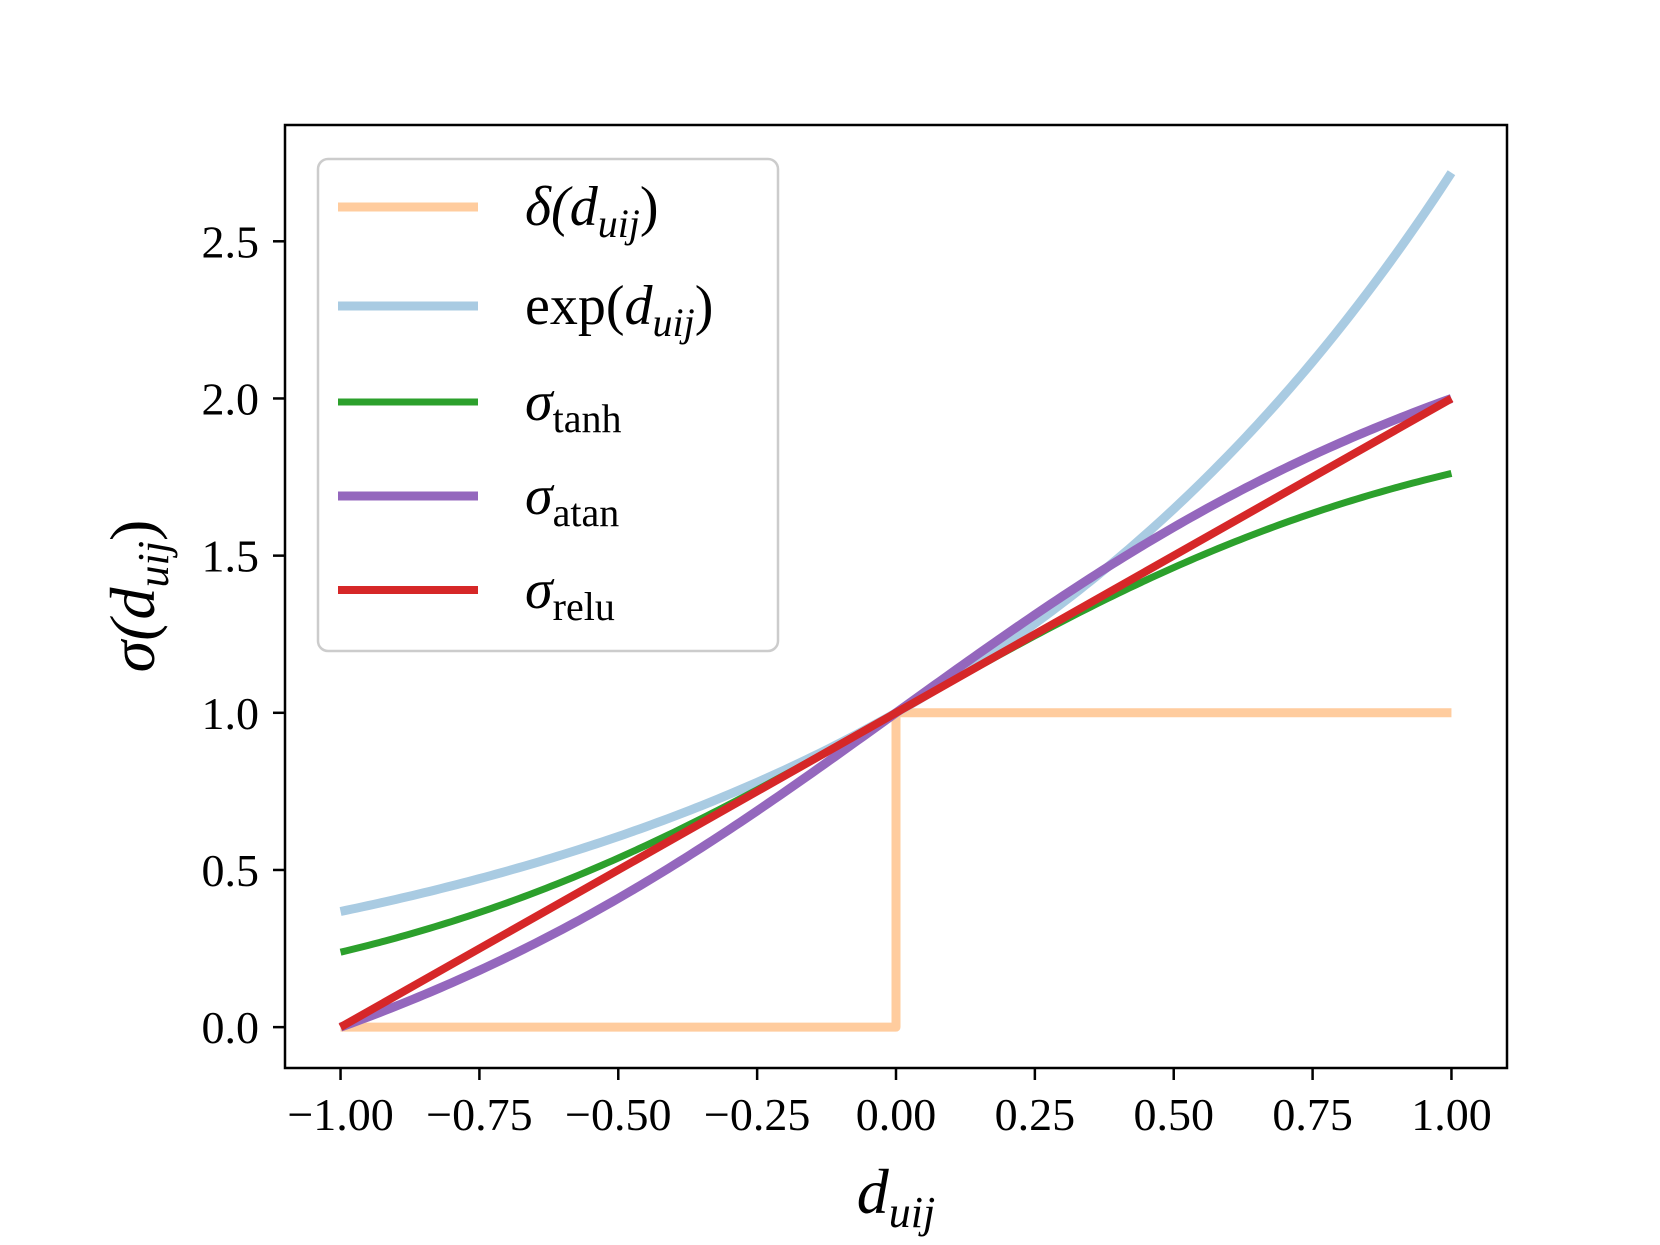 The height and width of the screenshot is (1245, 1660). I want to click on legend-entries: δ(duij) exp(duij) σtanh σatan σrelu, so click(525, 402).